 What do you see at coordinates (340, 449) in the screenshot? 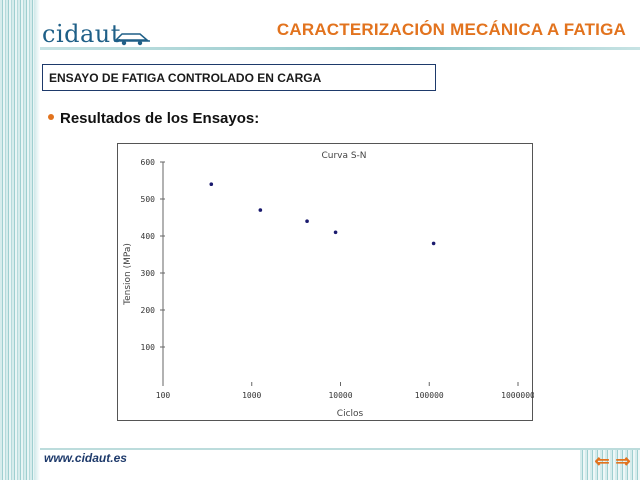
I see `footer-divider` at bounding box center [340, 449].